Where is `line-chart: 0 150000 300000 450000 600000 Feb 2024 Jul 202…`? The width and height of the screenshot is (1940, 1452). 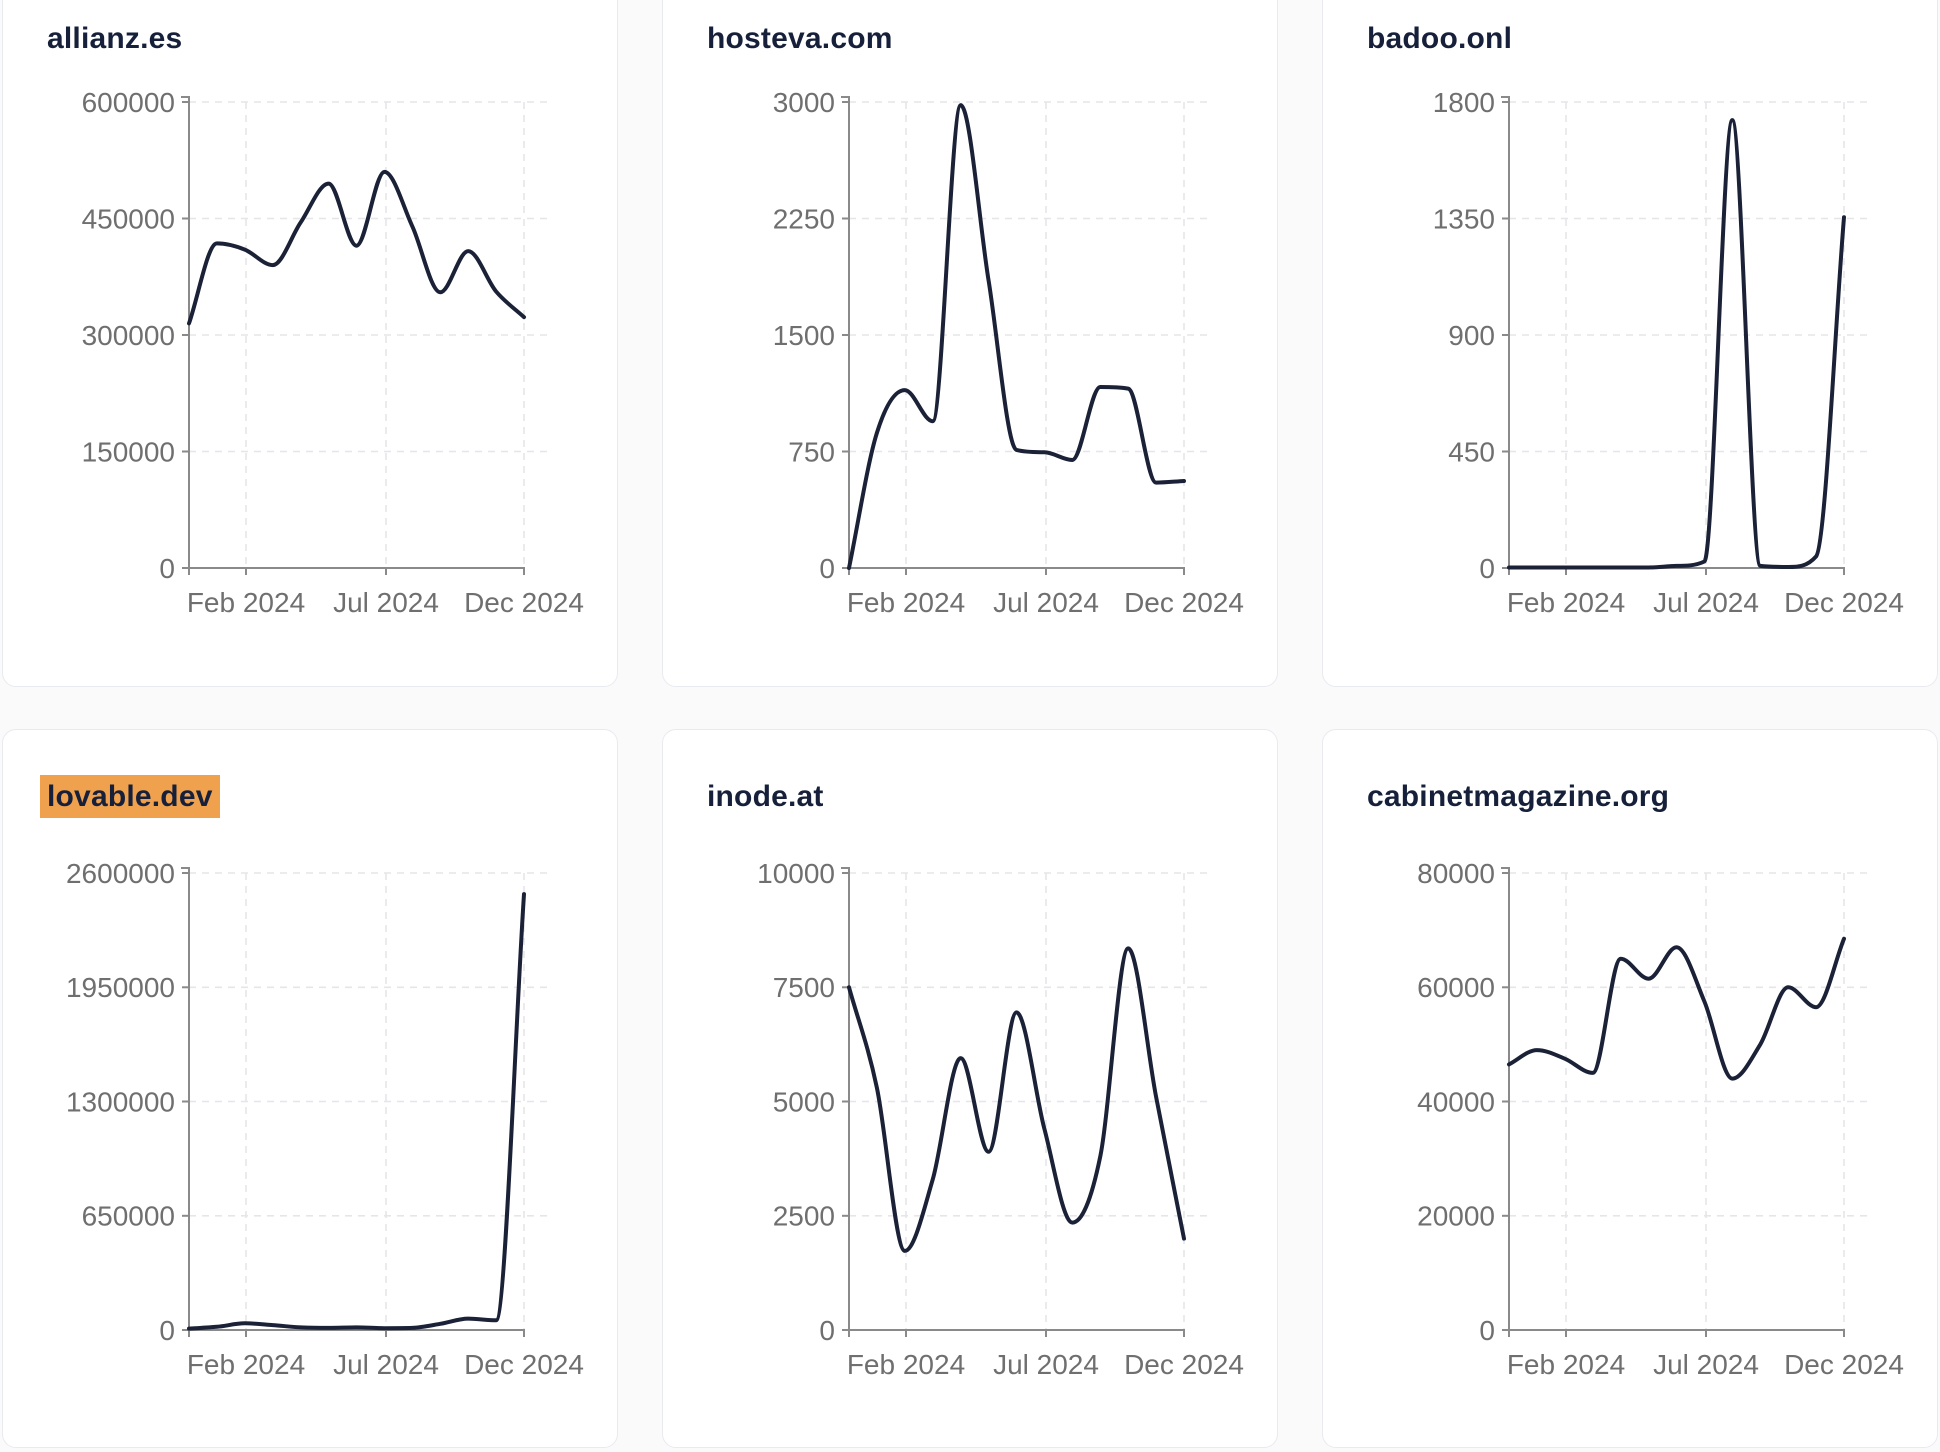 line-chart: 0 150000 300000 450000 600000 Feb 2024 Jul 202… is located at coordinates (333, 352).